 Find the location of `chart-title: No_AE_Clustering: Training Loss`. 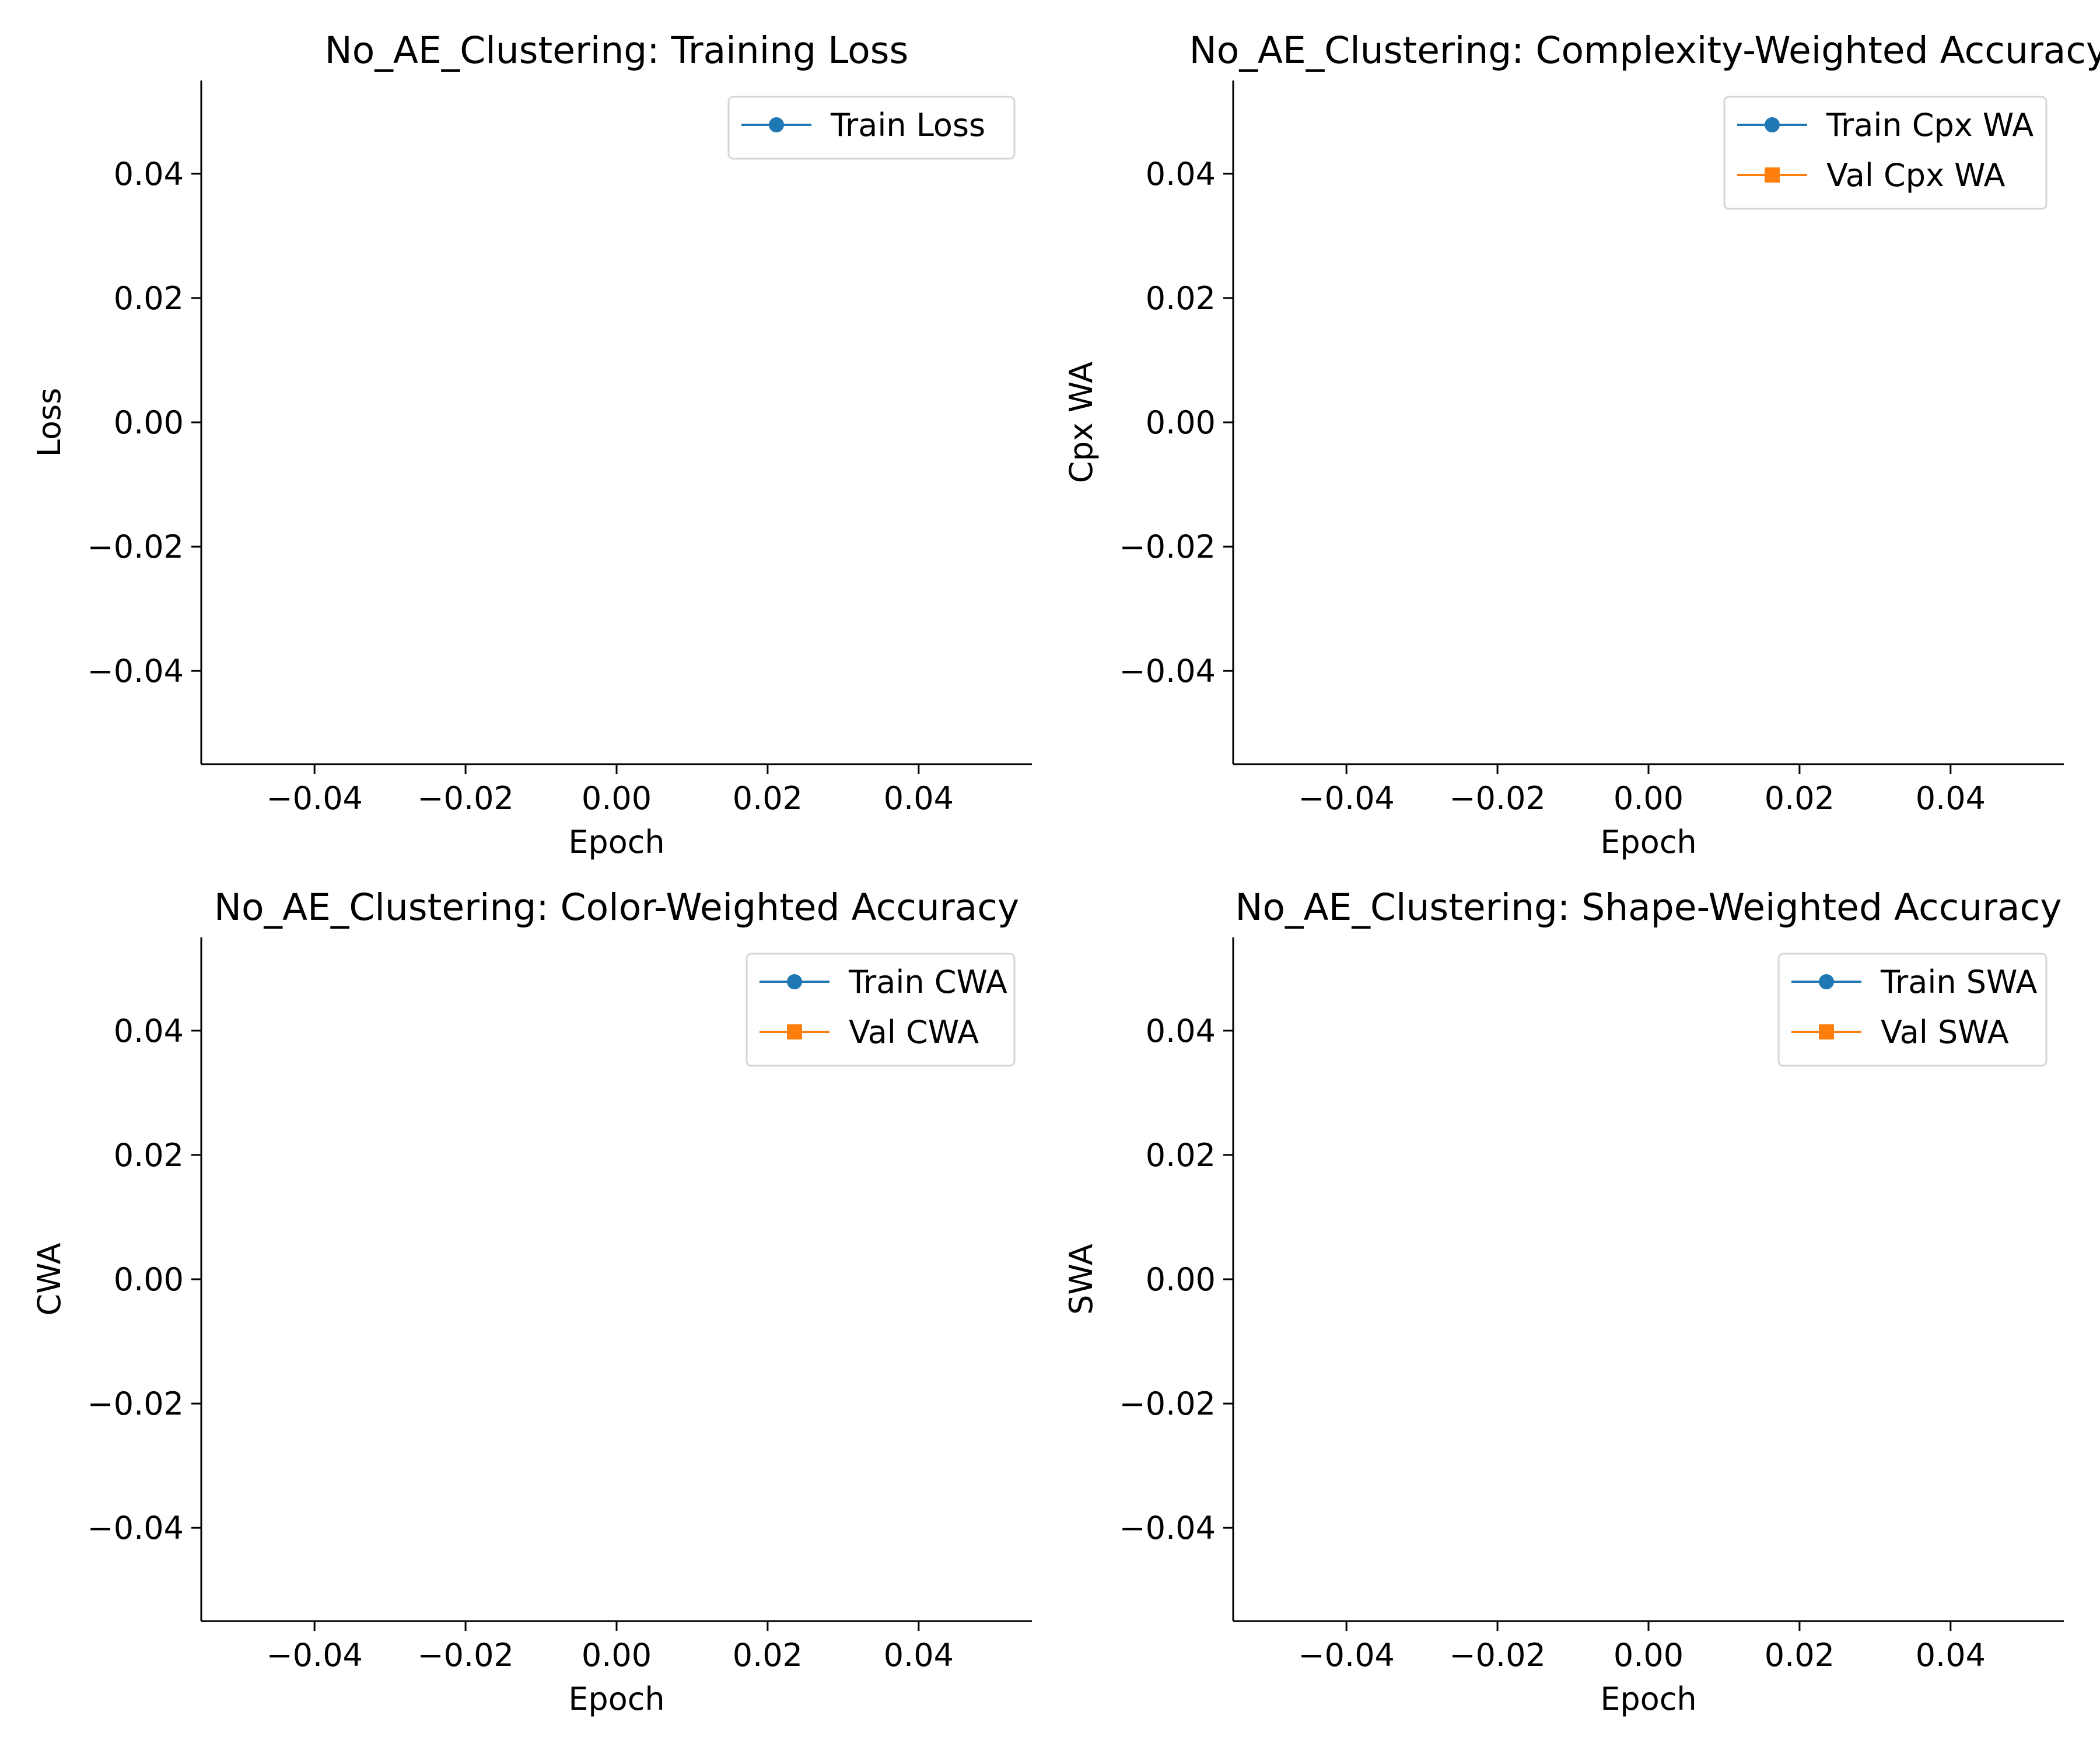

chart-title: No_AE_Clustering: Training Loss is located at coordinates (617, 50).